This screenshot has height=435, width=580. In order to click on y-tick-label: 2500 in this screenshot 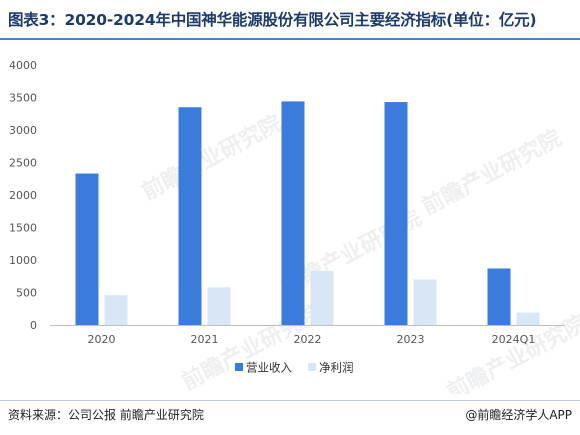, I will do `click(23, 163)`.